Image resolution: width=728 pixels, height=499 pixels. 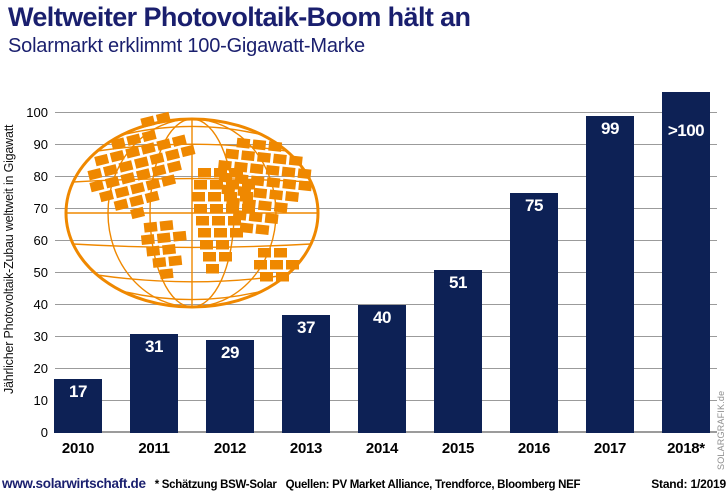 I want to click on bar-value-label: >100, so click(x=686, y=131).